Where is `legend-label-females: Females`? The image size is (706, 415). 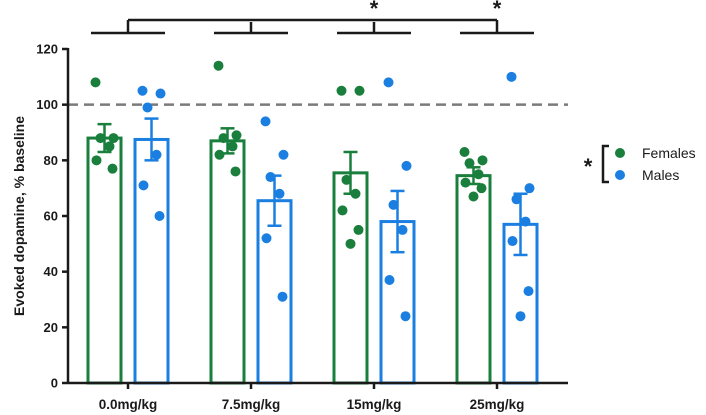
legend-label-females: Females is located at coordinates (669, 153).